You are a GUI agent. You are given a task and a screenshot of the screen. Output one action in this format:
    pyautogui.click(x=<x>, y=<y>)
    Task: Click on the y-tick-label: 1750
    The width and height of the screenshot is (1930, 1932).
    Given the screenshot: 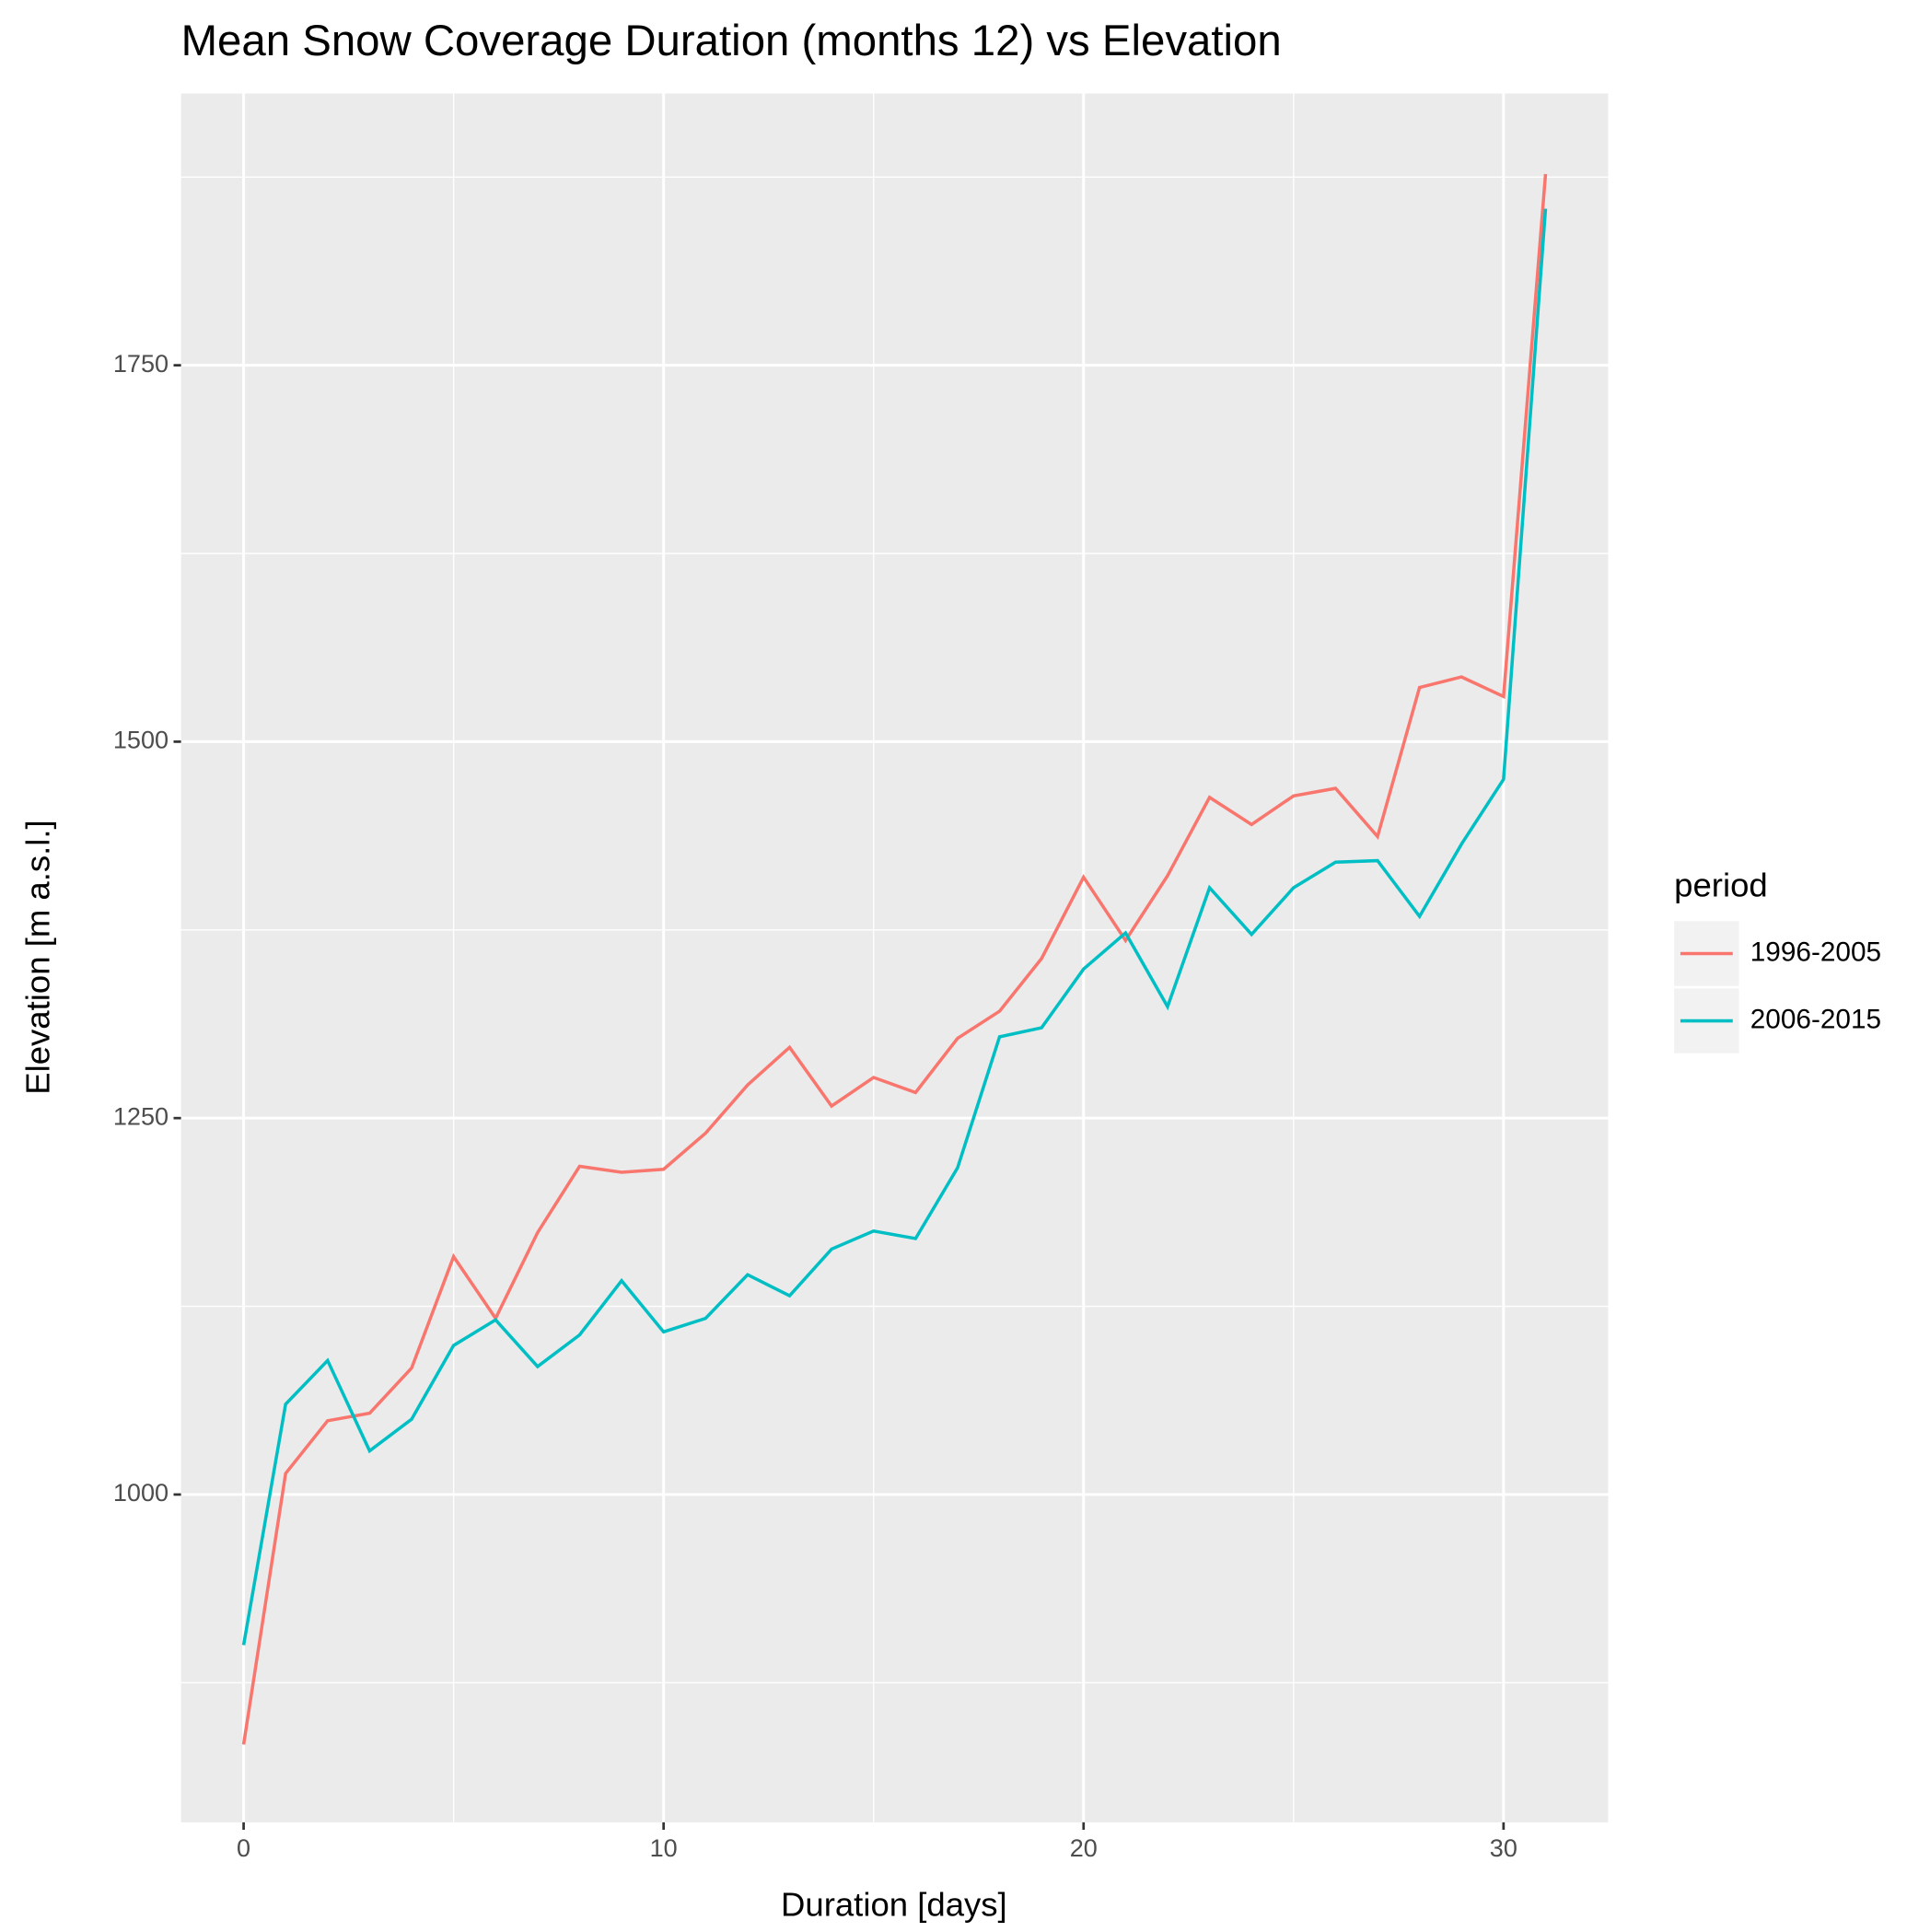 What is the action you would take?
    pyautogui.click(x=141, y=363)
    